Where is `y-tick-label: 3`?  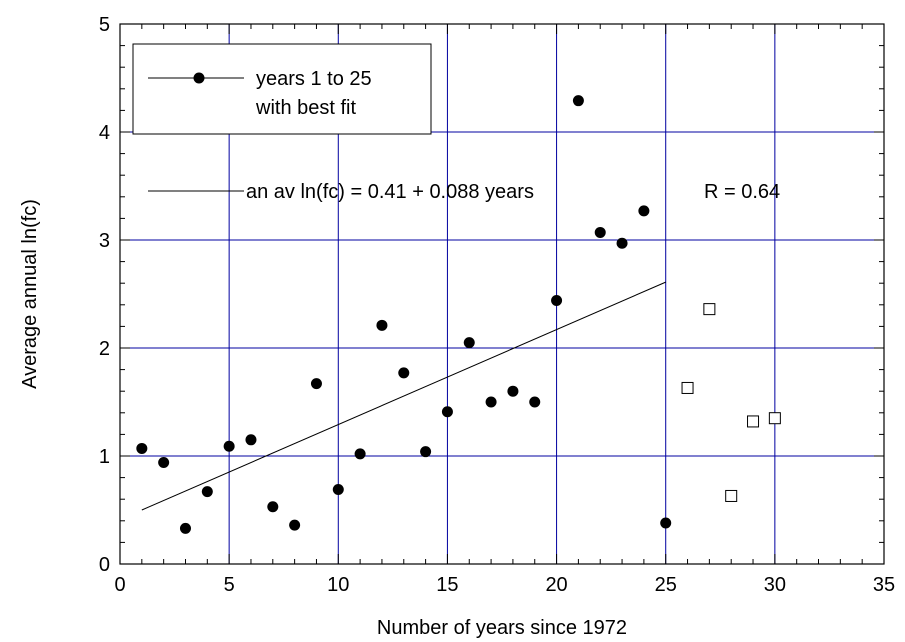 y-tick-label: 3 is located at coordinates (104, 241).